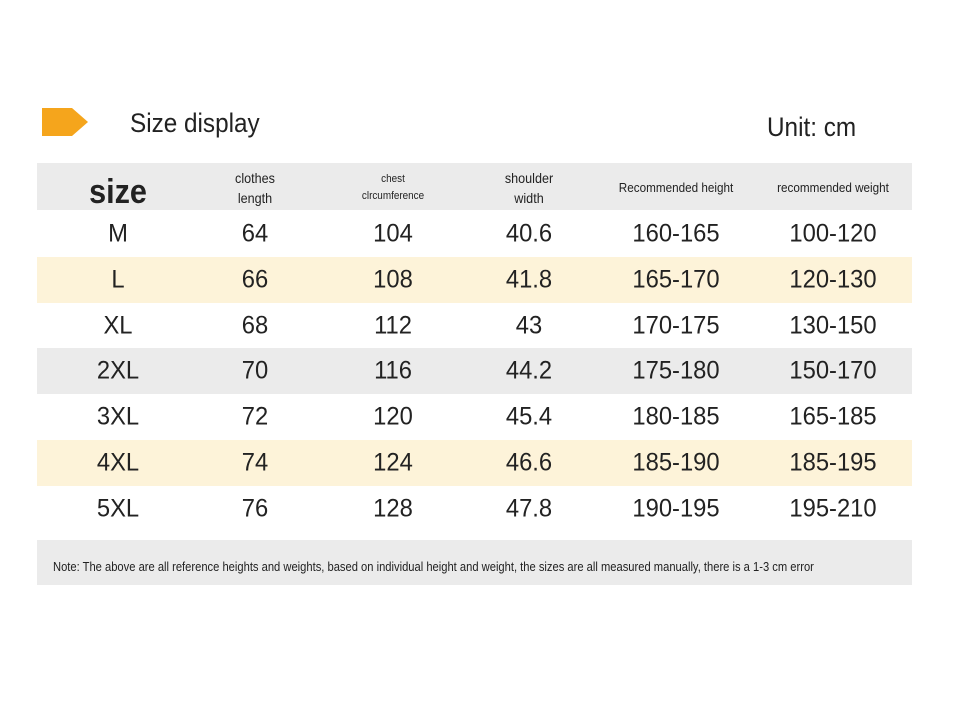  What do you see at coordinates (529, 233) in the screenshot?
I see `cell: 40.6` at bounding box center [529, 233].